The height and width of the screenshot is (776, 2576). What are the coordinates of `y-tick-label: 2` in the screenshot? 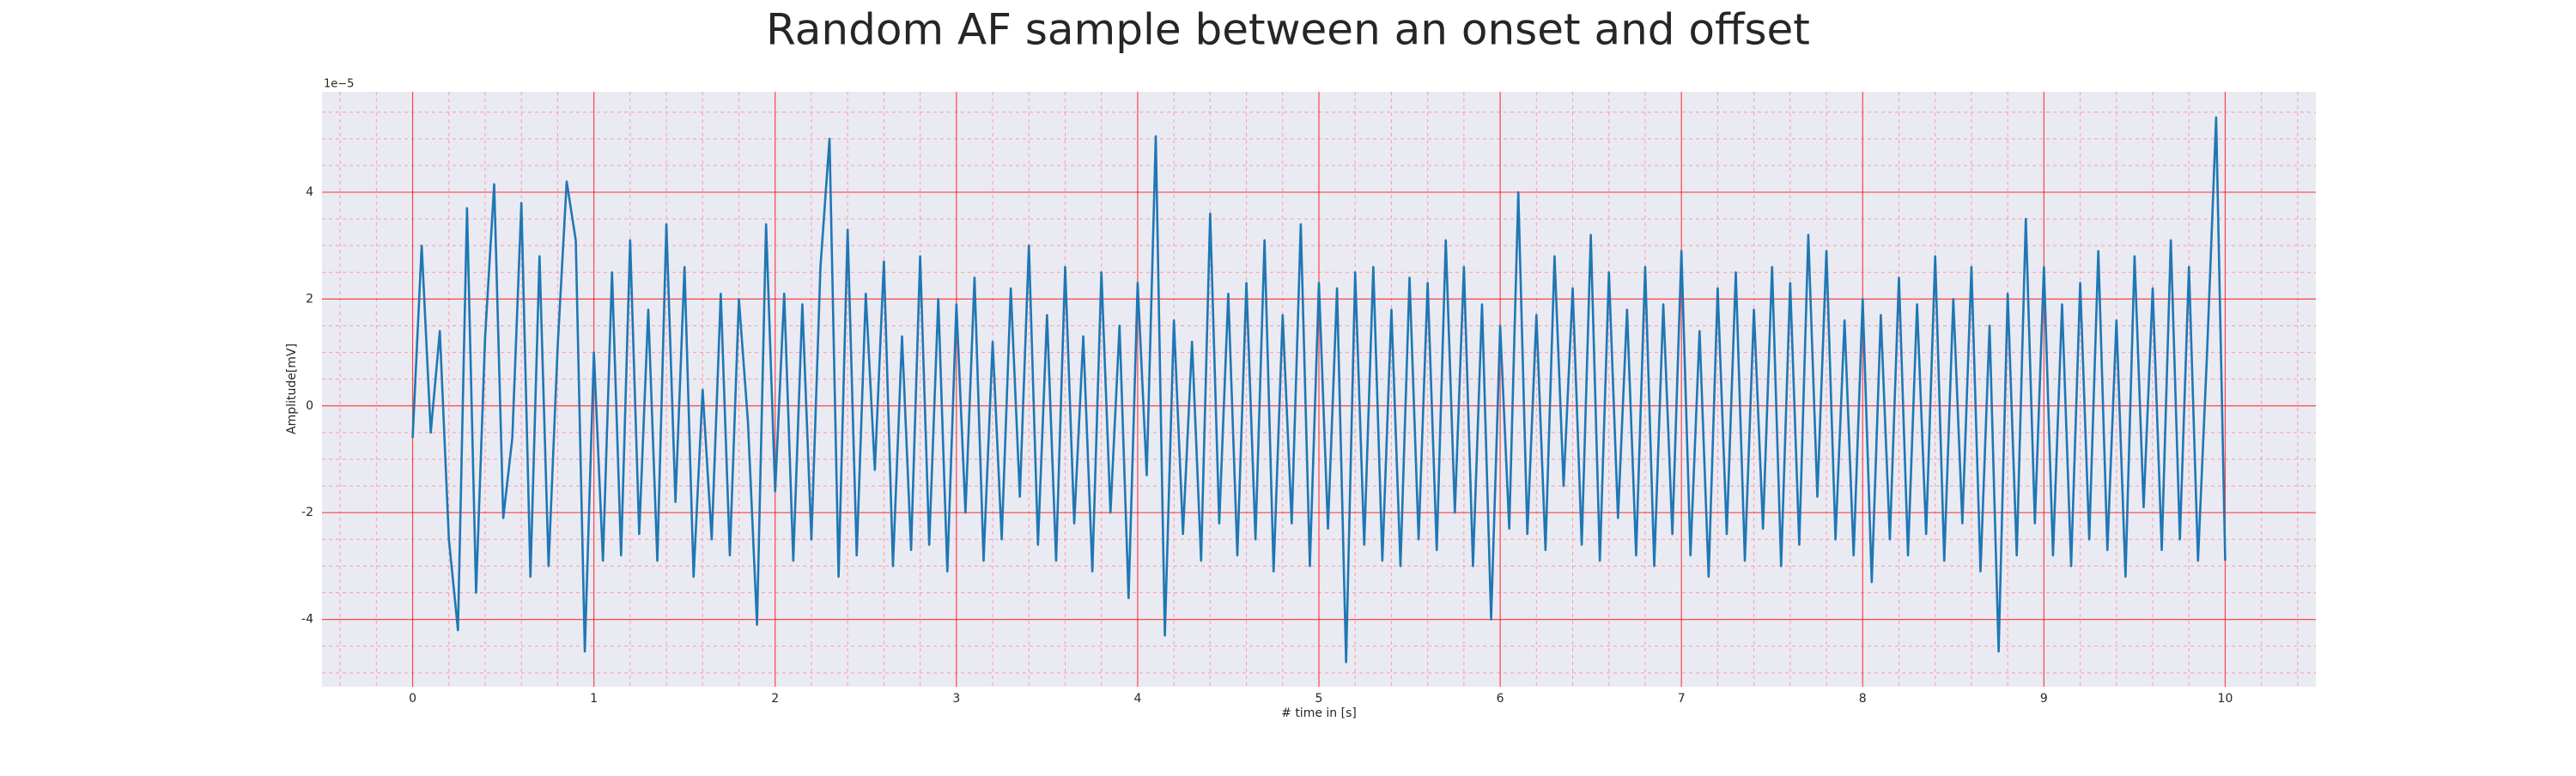 It's located at (310, 299).